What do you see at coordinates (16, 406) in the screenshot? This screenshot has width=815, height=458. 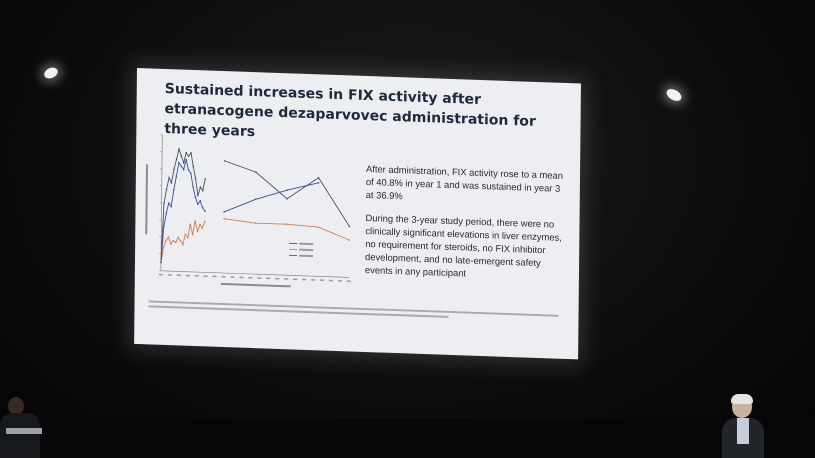 I see `seated-person-head` at bounding box center [16, 406].